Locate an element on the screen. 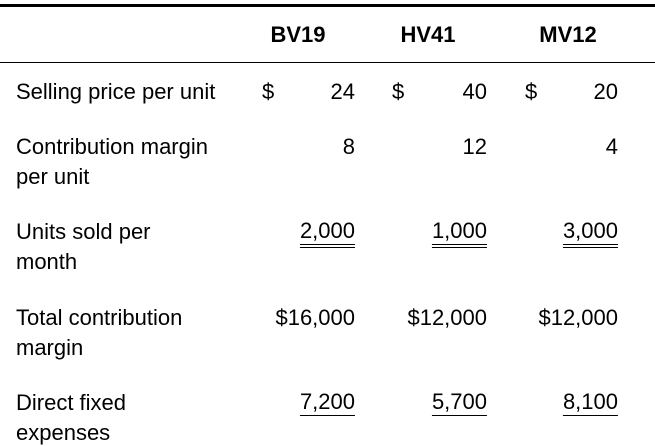 The width and height of the screenshot is (655, 446). cell-value: 8,100 is located at coordinates (590, 402).